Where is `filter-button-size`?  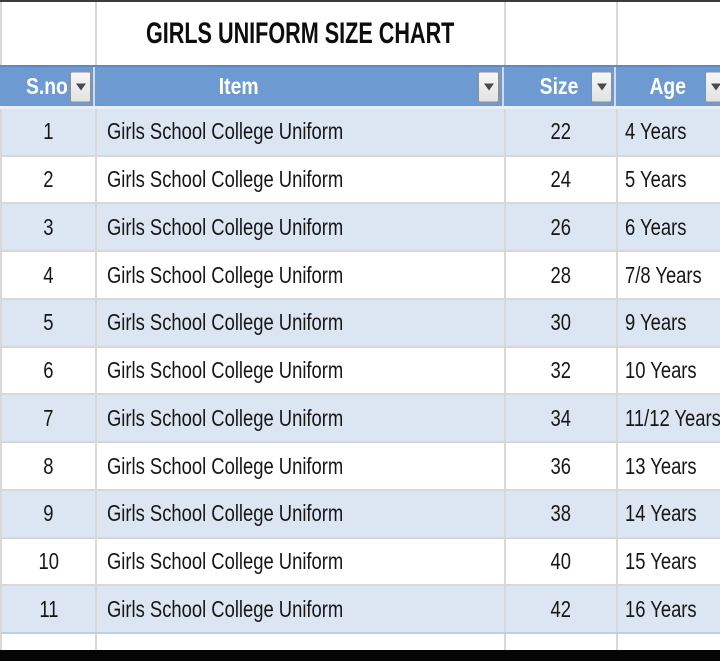
filter-button-size is located at coordinates (601, 86).